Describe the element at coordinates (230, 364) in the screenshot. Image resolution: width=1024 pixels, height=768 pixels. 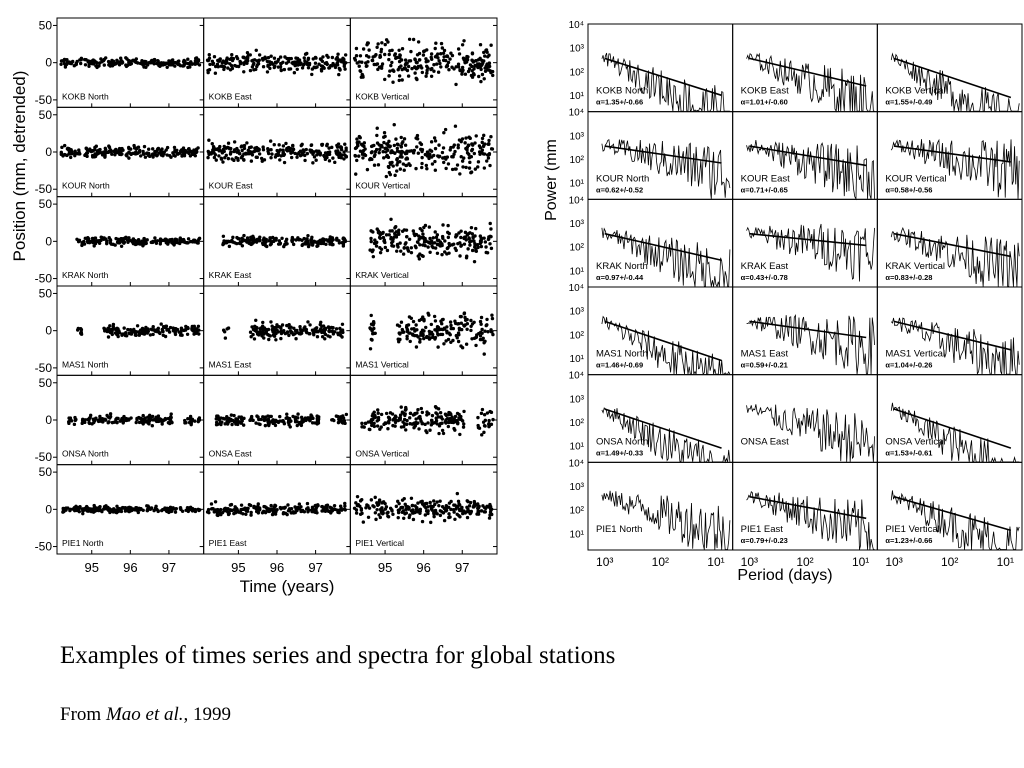
I see `panel-label: MAS1 East` at that location.